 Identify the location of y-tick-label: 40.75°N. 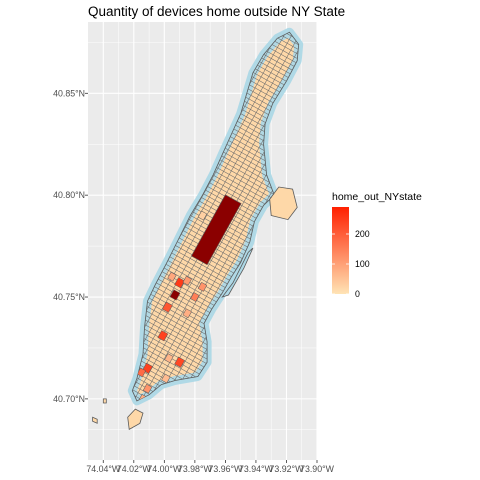
(69, 297).